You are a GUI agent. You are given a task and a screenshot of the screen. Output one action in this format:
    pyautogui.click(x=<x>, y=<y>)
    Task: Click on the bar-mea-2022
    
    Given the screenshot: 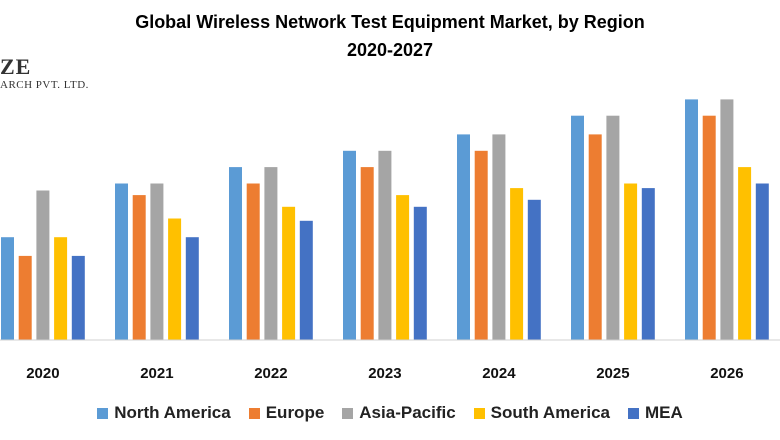 What is the action you would take?
    pyautogui.click(x=306, y=280)
    